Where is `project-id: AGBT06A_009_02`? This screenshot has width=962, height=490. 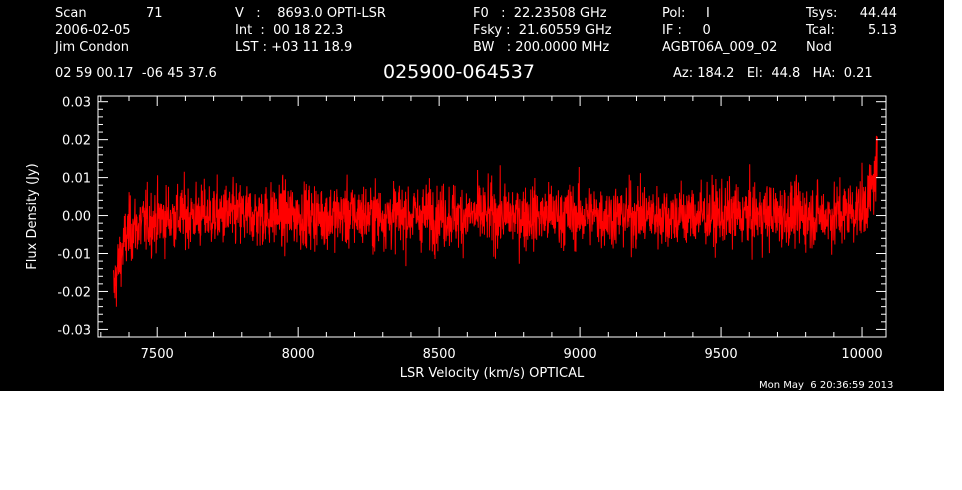
project-id: AGBT06A_009_02 is located at coordinates (720, 47).